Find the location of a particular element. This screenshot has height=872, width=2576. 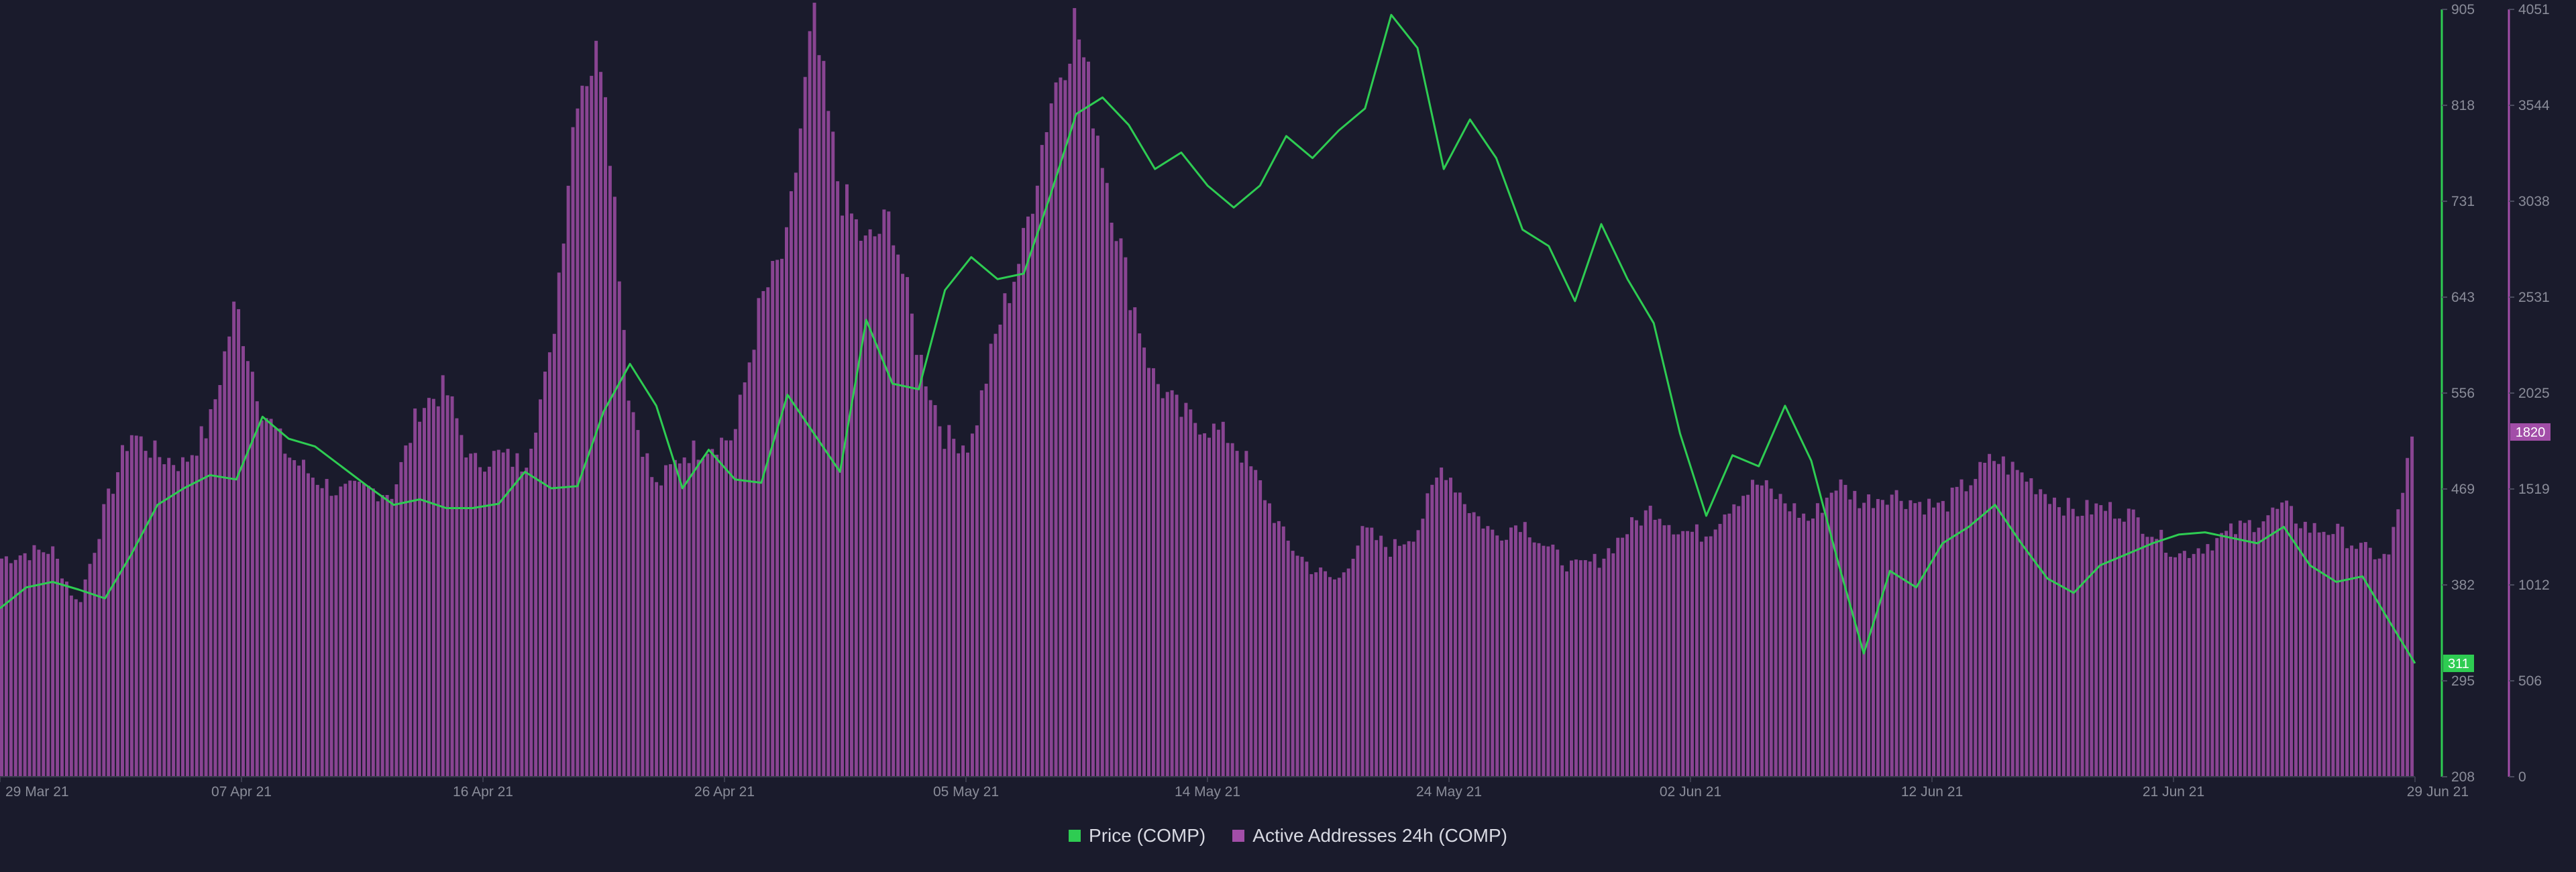

addresses-badge is located at coordinates (2530, 432).